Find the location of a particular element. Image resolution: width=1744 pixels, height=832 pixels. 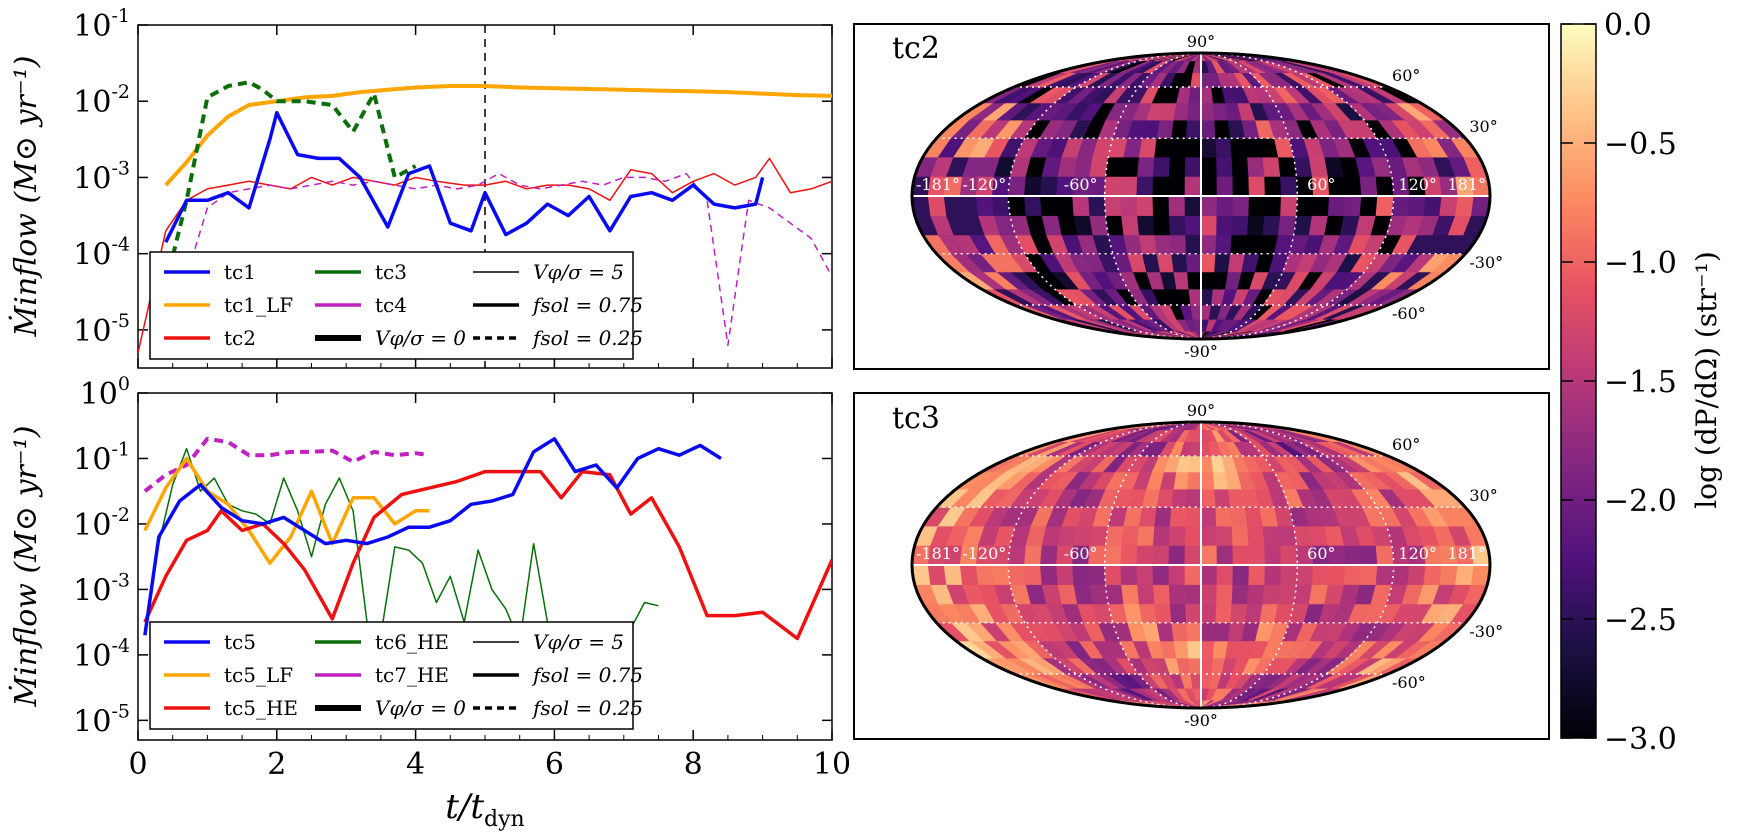

colorbar-ticks: 0.0 −0.5 −1.0 −1.5 −2.0 −2.5 −3.0 is located at coordinates (1619, 382).